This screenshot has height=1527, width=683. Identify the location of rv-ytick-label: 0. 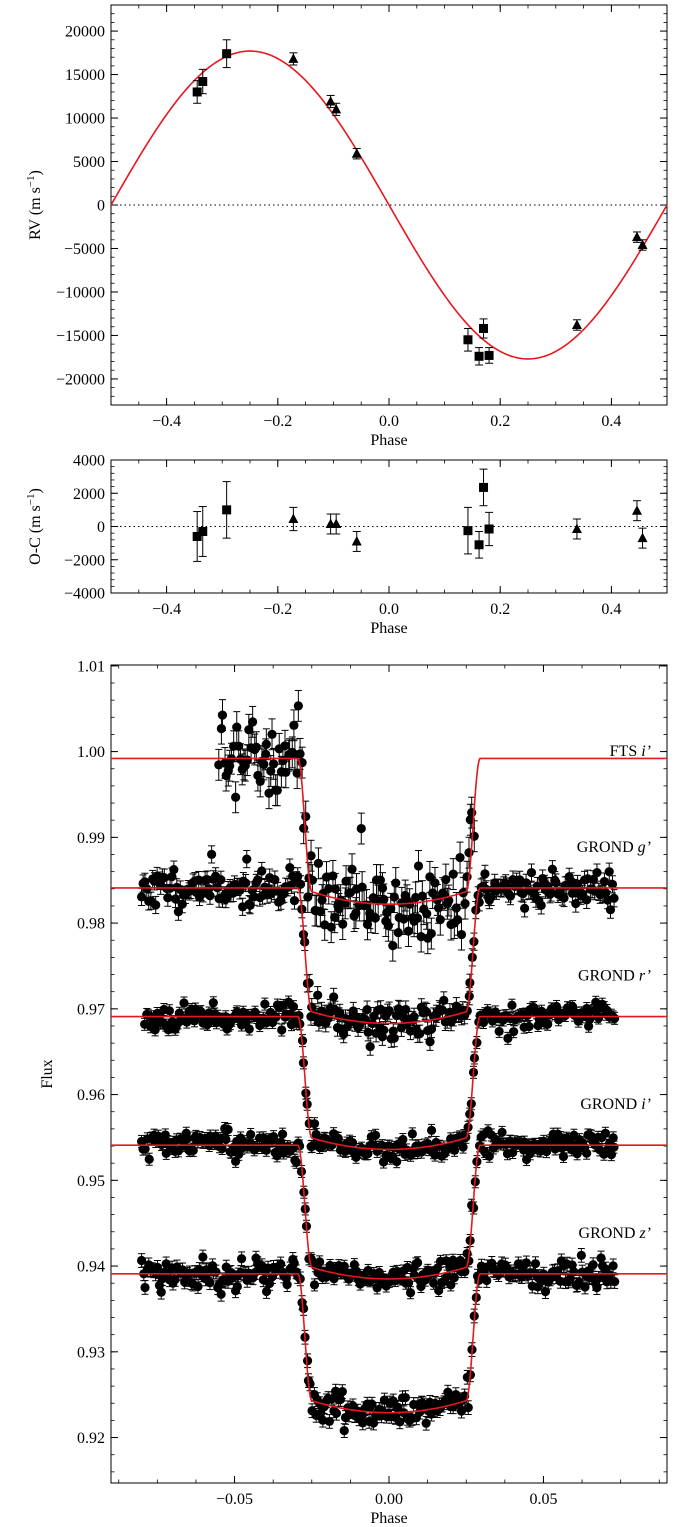
(101, 206).